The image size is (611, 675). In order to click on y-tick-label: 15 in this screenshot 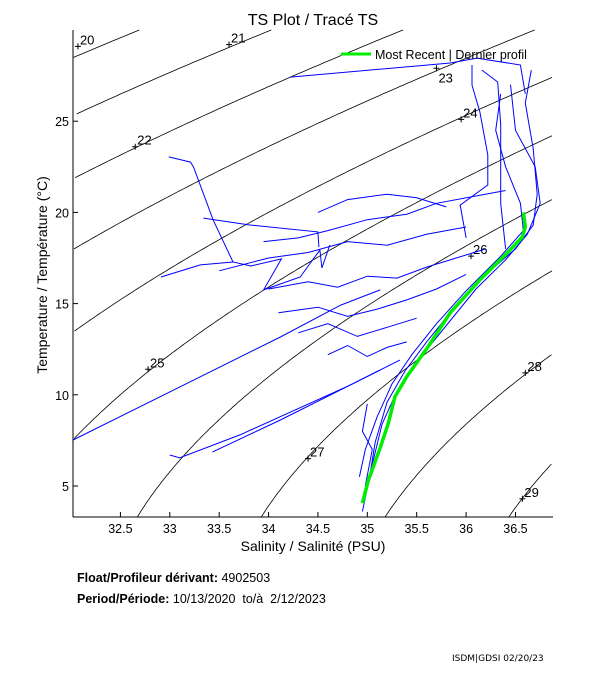, I will do `click(62, 305)`.